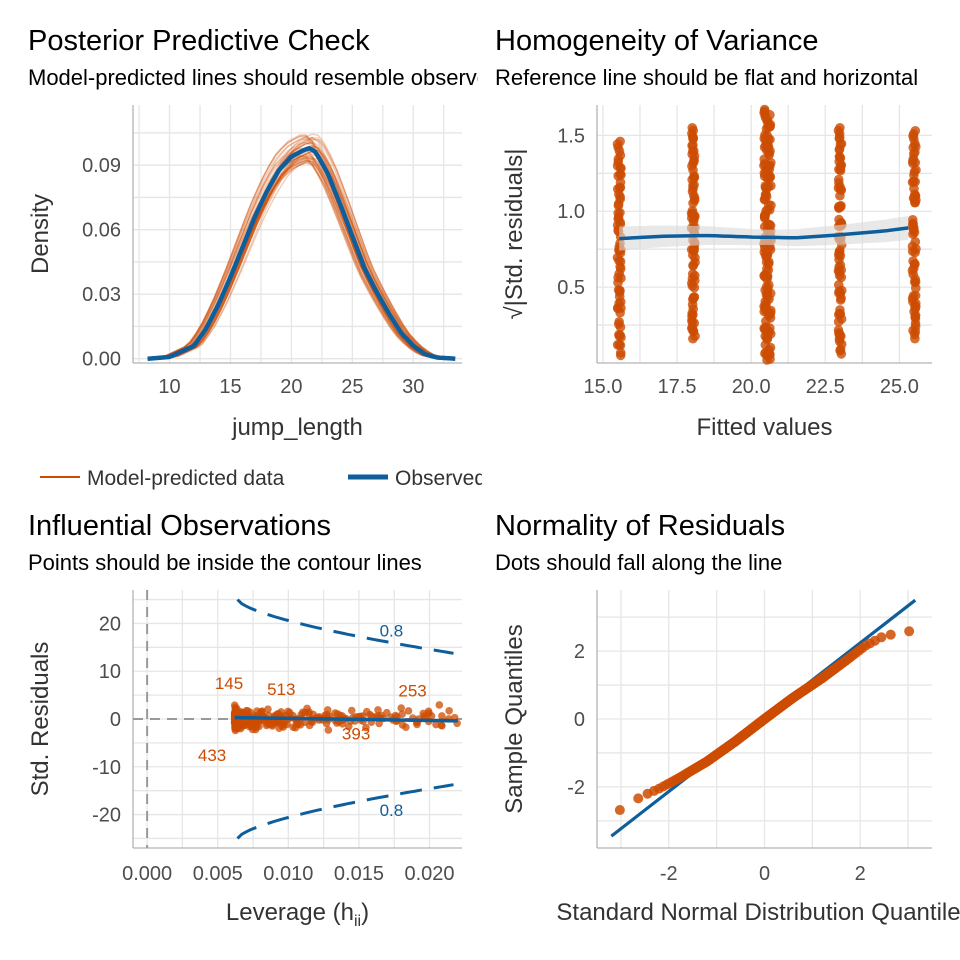  Describe the element at coordinates (751, 387) in the screenshot. I see `hom-x-tick-label: 20.0` at that location.